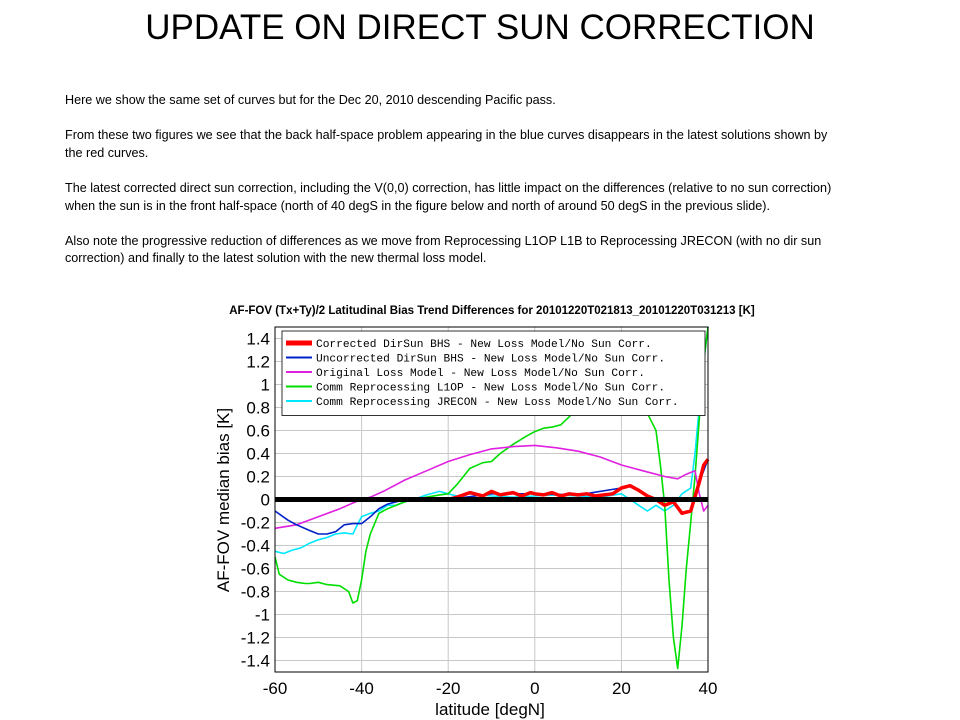  What do you see at coordinates (262, 615) in the screenshot?
I see `y-tick-label: -1` at bounding box center [262, 615].